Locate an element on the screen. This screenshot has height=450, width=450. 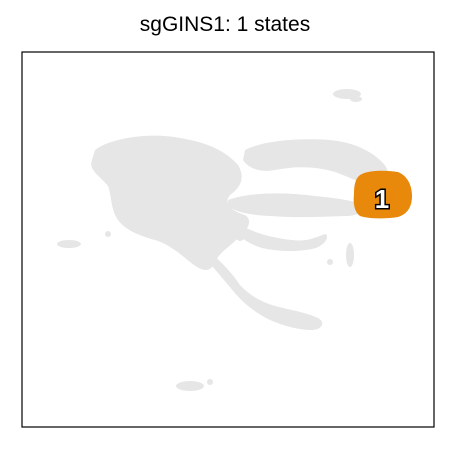
state-1-points is located at coordinates (382, 194).